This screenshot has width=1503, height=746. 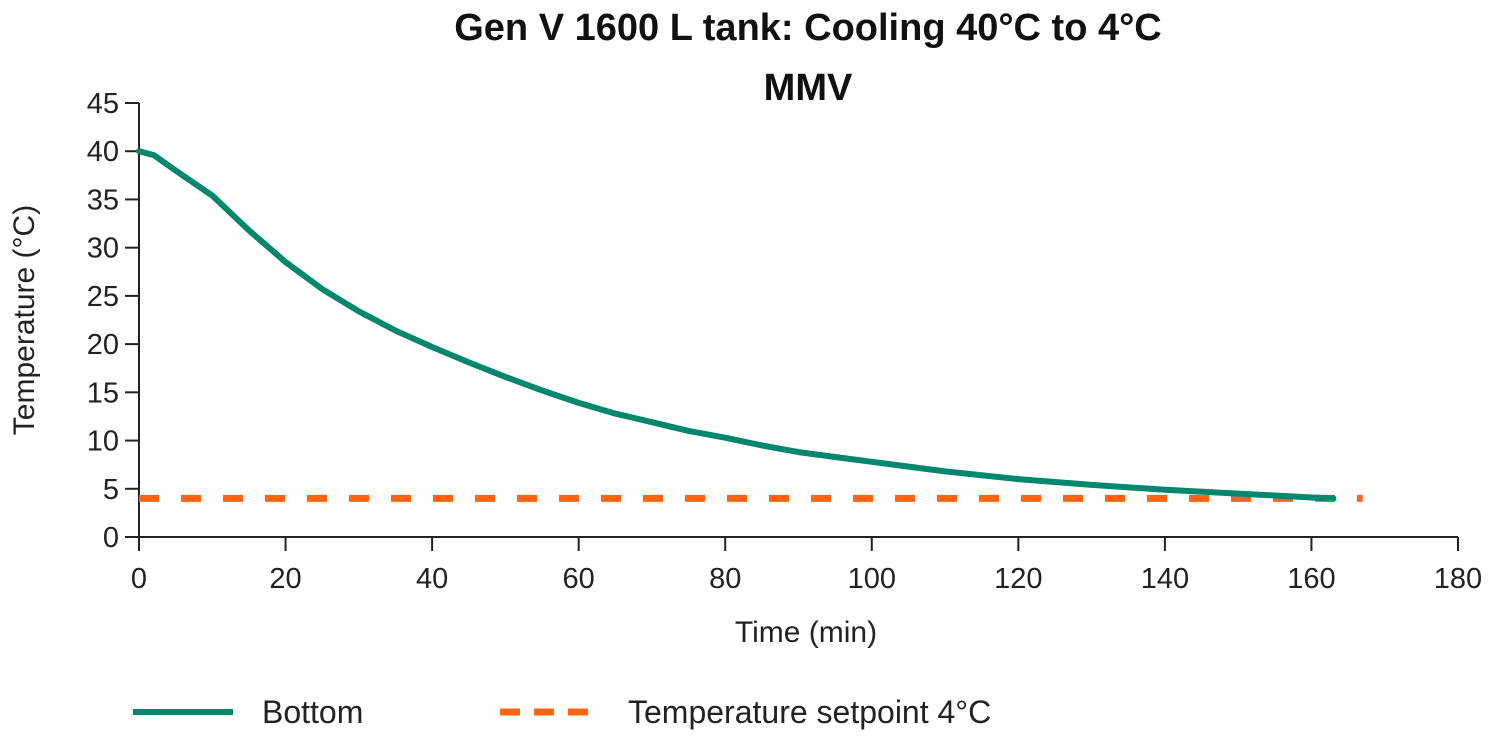 What do you see at coordinates (806, 632) in the screenshot?
I see `x-axis-label: Time (min)` at bounding box center [806, 632].